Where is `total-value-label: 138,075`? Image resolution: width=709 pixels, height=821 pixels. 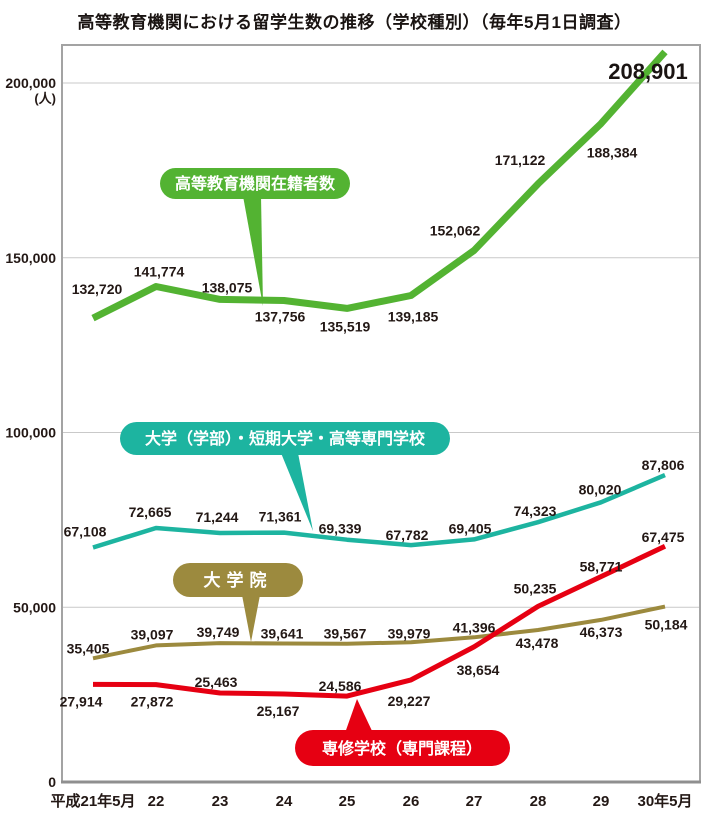
total-value-label: 138,075 is located at coordinates (227, 287).